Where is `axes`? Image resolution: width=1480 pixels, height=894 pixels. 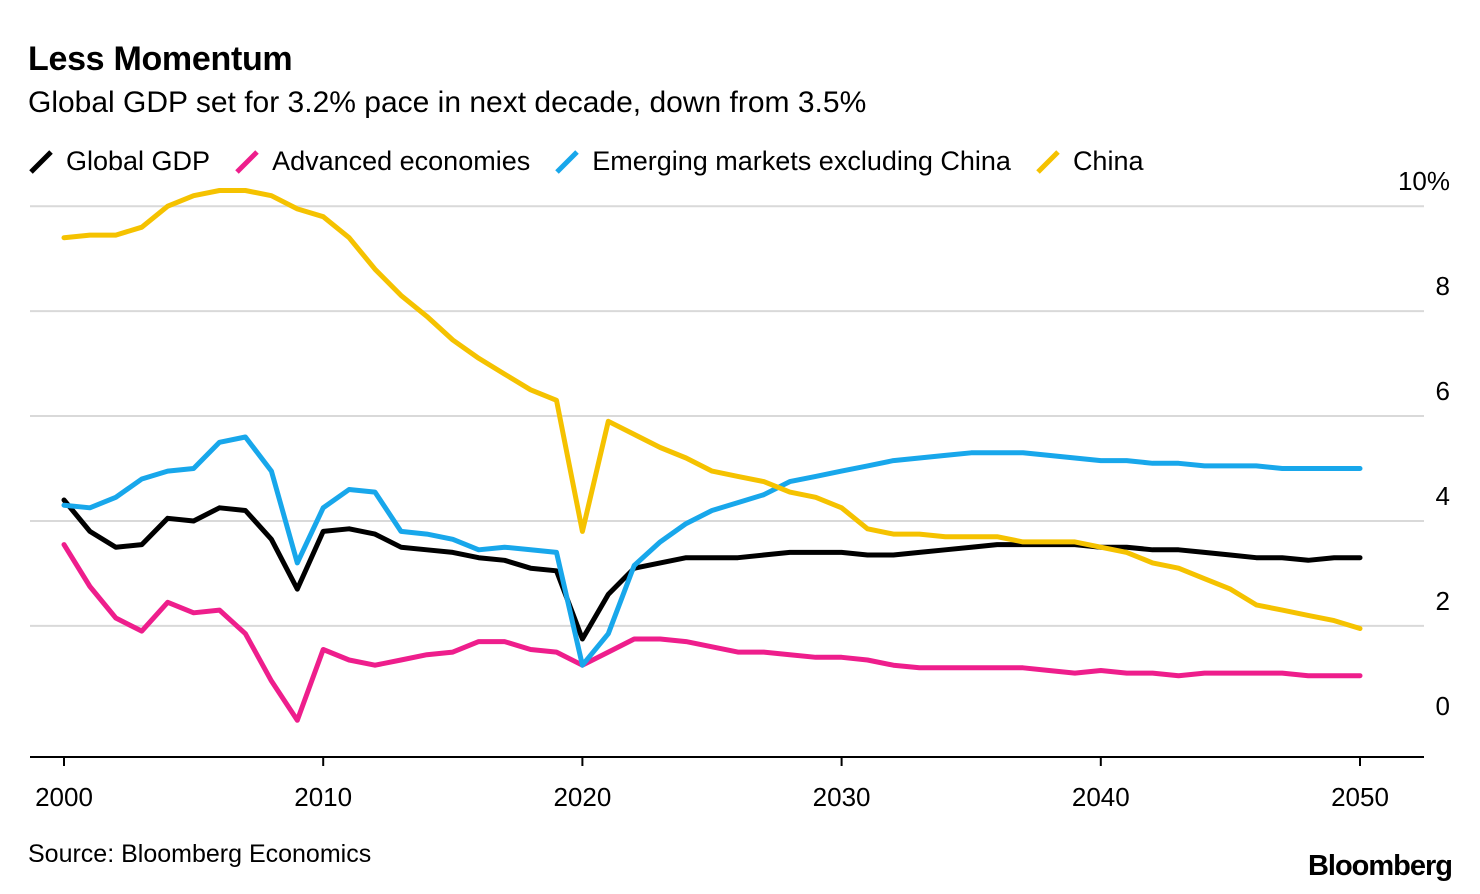 axes is located at coordinates (727, 761).